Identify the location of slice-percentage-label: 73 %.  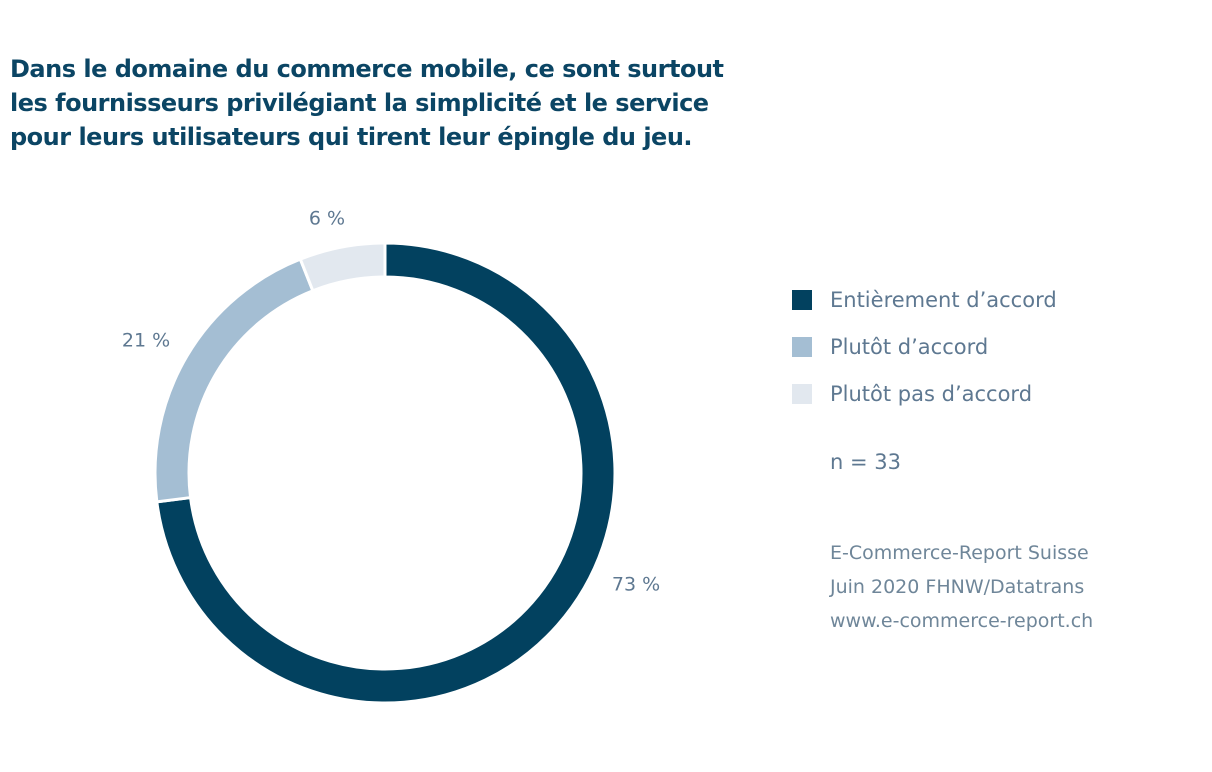
(636, 585).